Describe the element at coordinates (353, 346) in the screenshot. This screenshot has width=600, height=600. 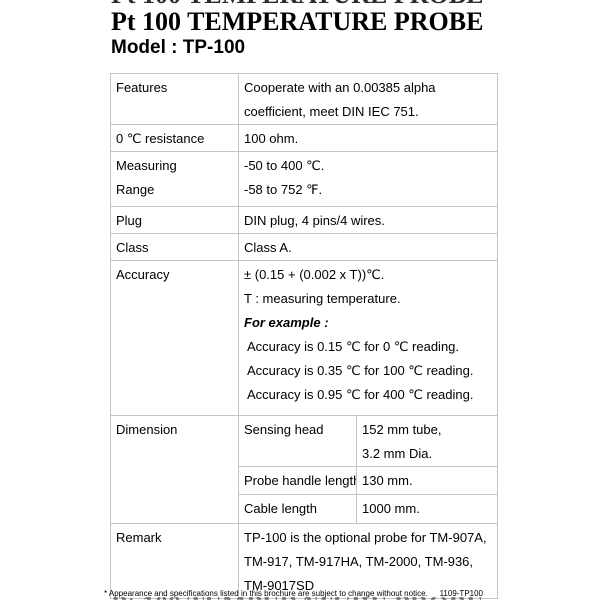
I see `accuracy-example-1: Accuracy is 0.15 ℃ for 0 ℃ reading.` at that location.